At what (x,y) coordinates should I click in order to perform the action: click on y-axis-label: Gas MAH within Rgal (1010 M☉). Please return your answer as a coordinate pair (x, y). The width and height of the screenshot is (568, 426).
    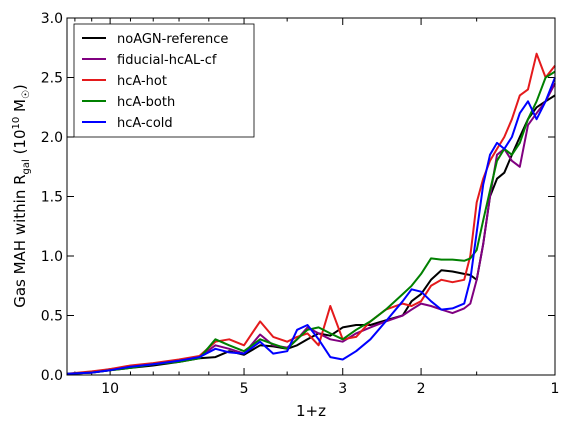
    Looking at the image, I should click on (21, 196).